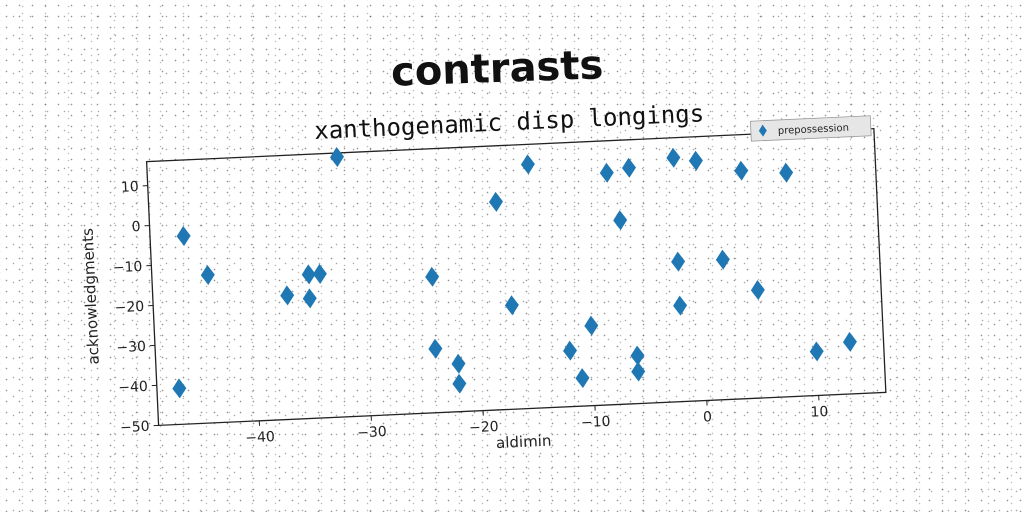 The width and height of the screenshot is (1024, 512). I want to click on x-tick-label: −10, so click(596, 422).